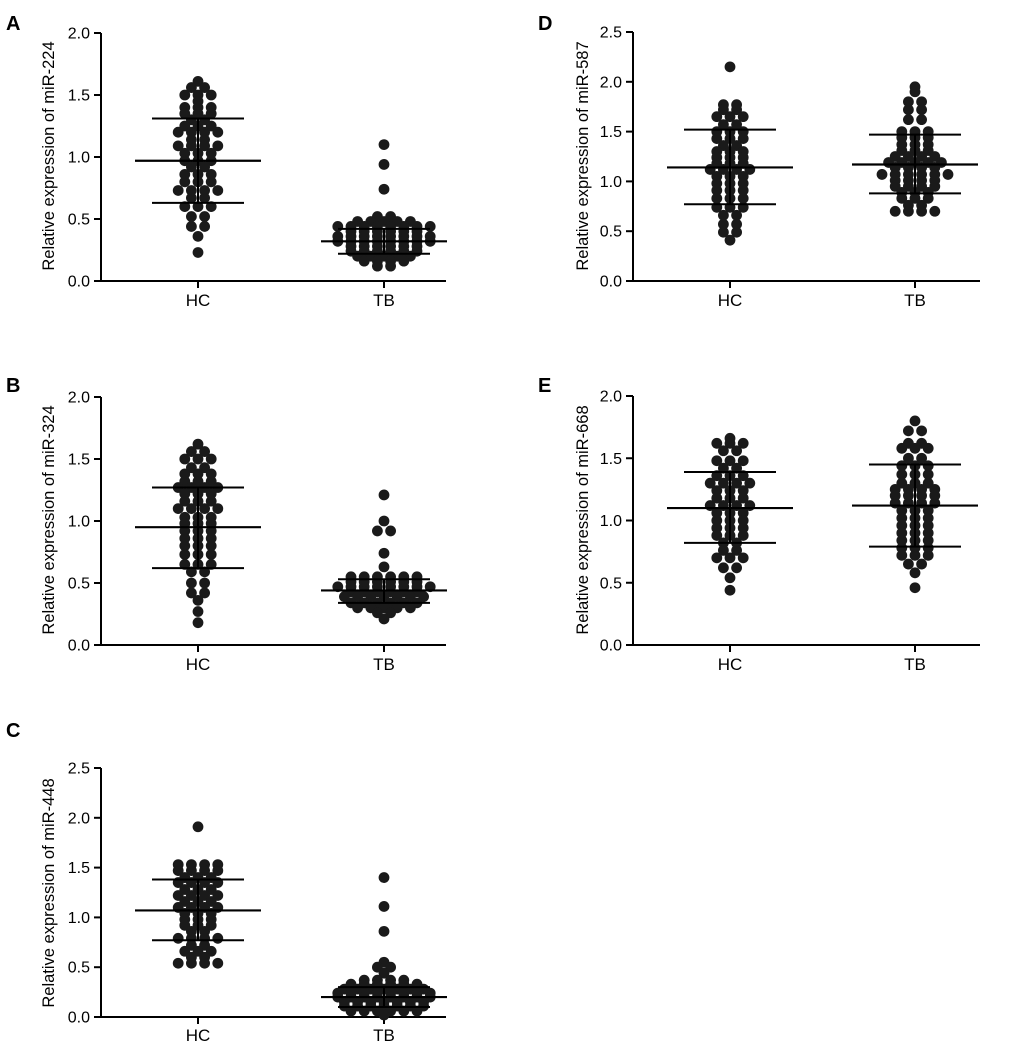 This screenshot has height=1051, width=1020. I want to click on panel-letter: C, so click(13, 731).